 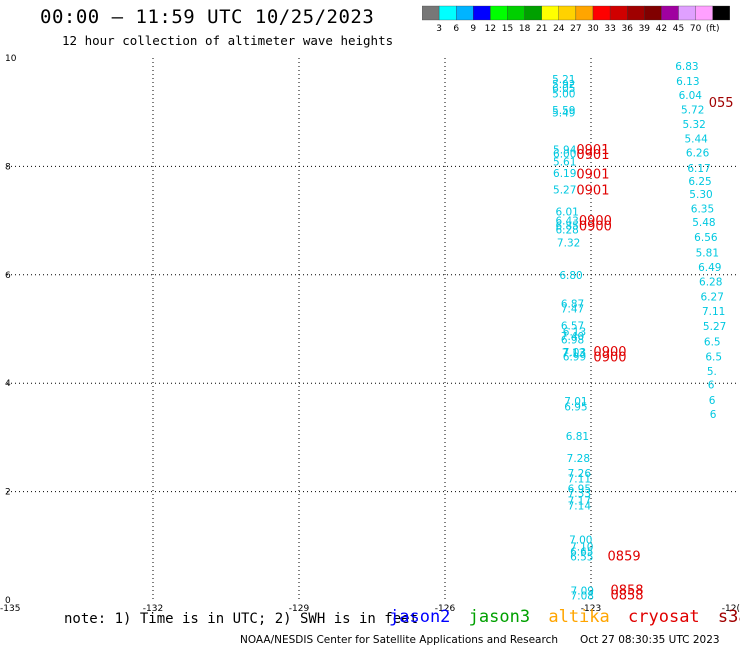 What do you see at coordinates (581, 548) in the screenshot?
I see `wave-height-label: 7.10` at bounding box center [581, 548].